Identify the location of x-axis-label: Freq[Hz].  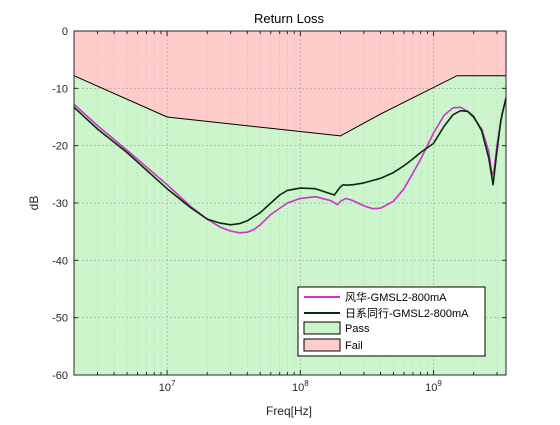
(289, 411).